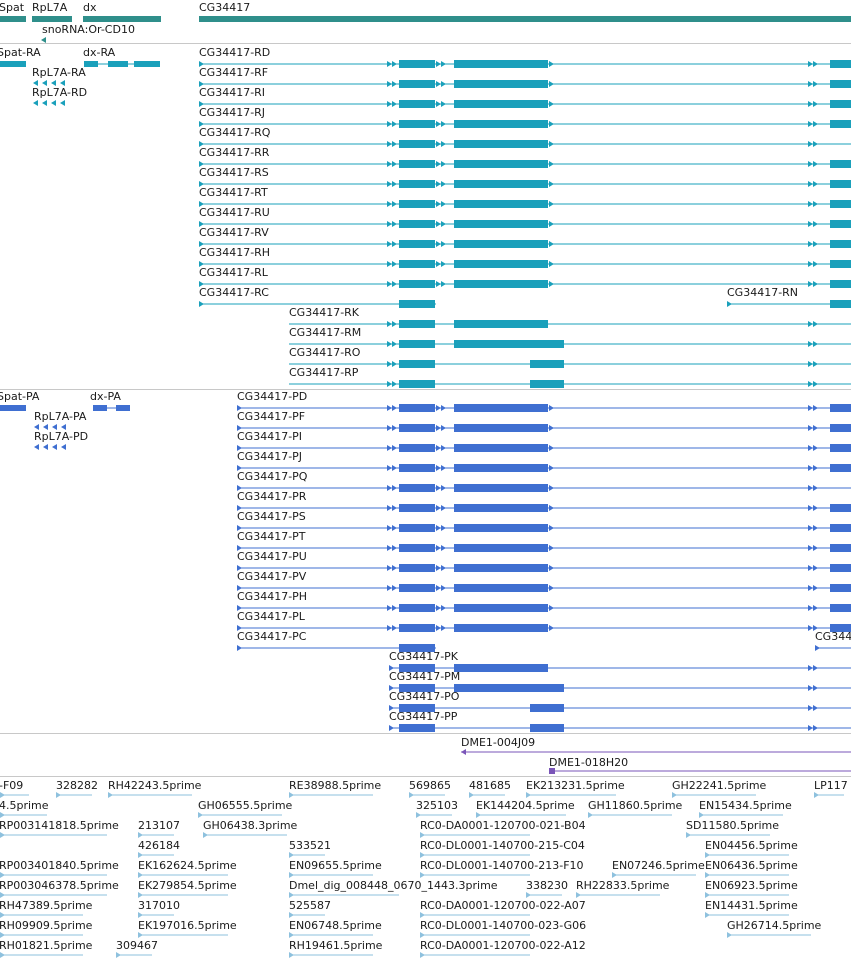 The image size is (851, 961). What do you see at coordinates (12, 7) in the screenshot?
I see `gene-label: Spat` at bounding box center [12, 7].